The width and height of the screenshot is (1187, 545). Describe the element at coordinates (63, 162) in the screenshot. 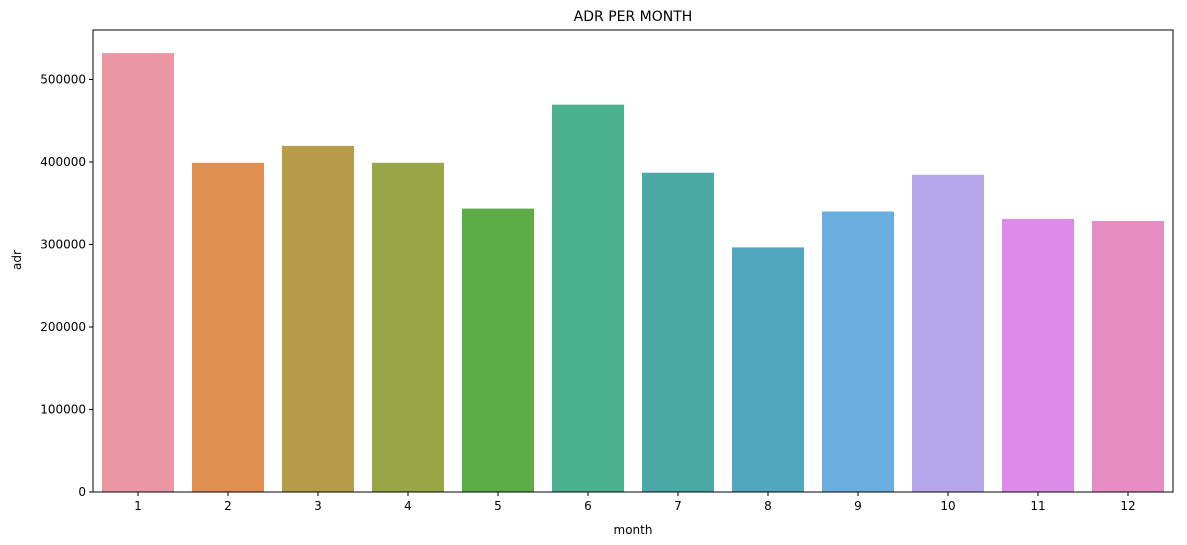

I see `y-tick-label: 400000` at that location.